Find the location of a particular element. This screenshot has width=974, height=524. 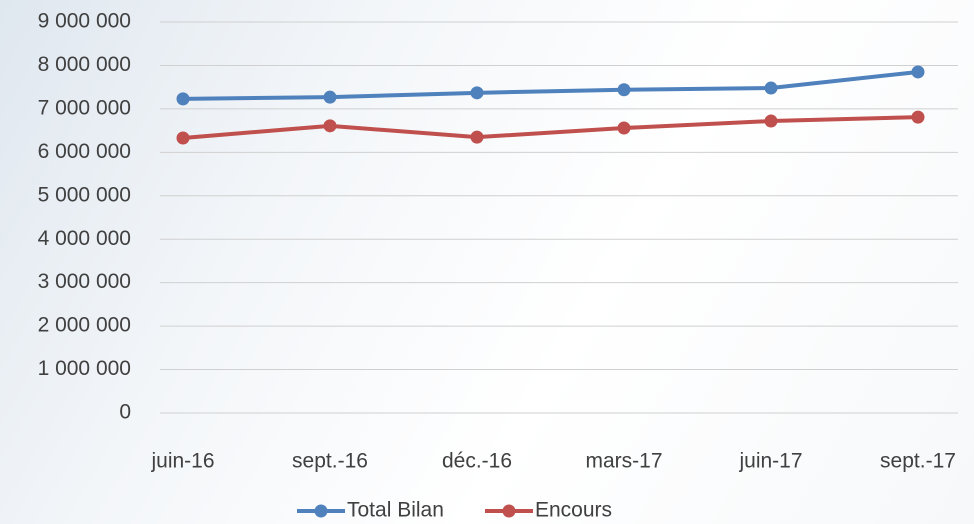

y-tick-label: 4 000 000 is located at coordinates (84, 238).